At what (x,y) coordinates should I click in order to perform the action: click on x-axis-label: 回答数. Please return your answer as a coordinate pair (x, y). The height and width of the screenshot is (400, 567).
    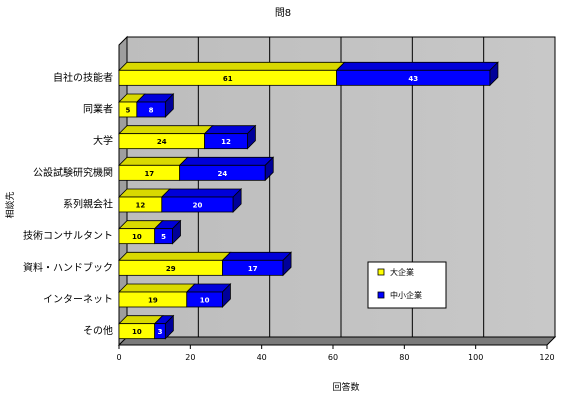
    Looking at the image, I should click on (345, 387).